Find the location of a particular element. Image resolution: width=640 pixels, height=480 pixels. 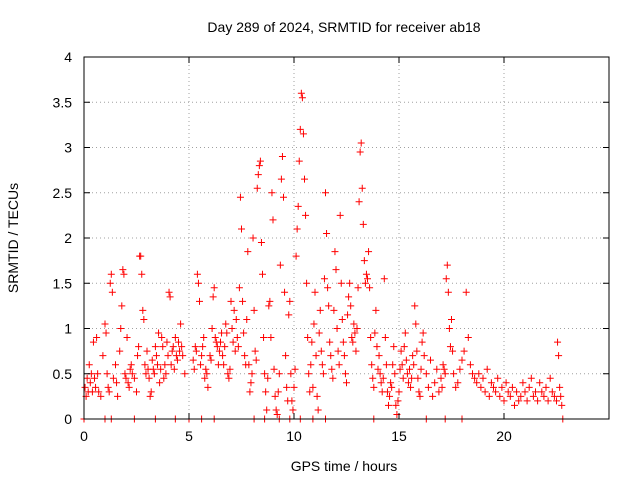

x-tick-labels: 0 5 10 15 20 is located at coordinates (296, 436).